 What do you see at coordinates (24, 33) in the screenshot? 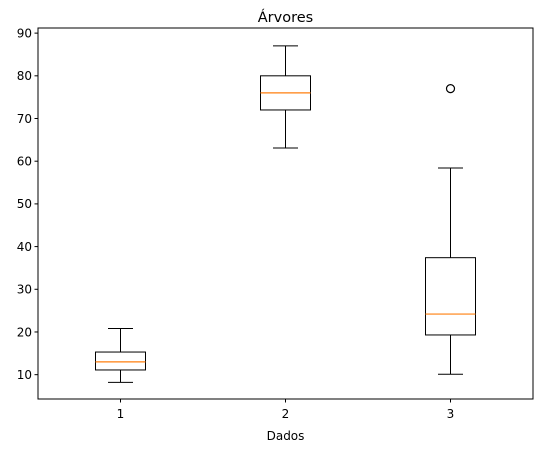
I see `y-tick-label: 90` at bounding box center [24, 33].